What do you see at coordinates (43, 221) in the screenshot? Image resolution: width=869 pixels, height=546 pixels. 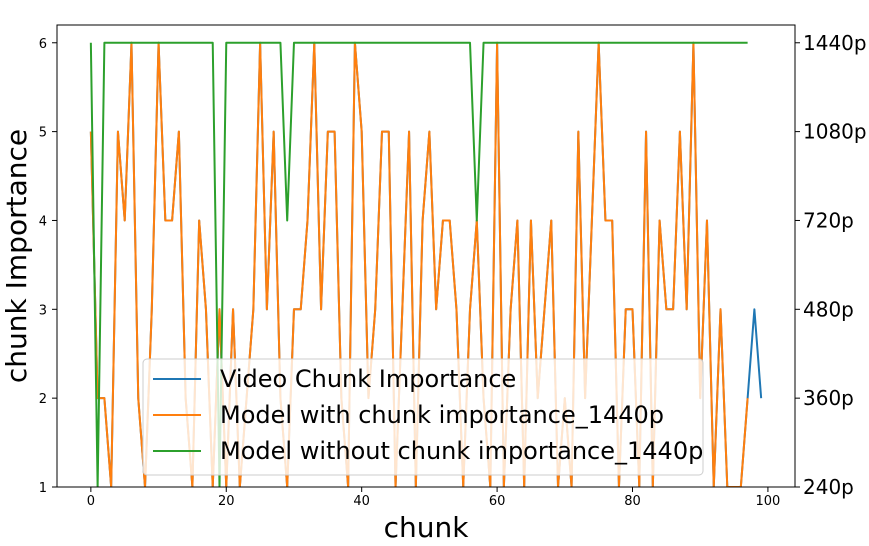 I see `y-tick-label: 4` at bounding box center [43, 221].